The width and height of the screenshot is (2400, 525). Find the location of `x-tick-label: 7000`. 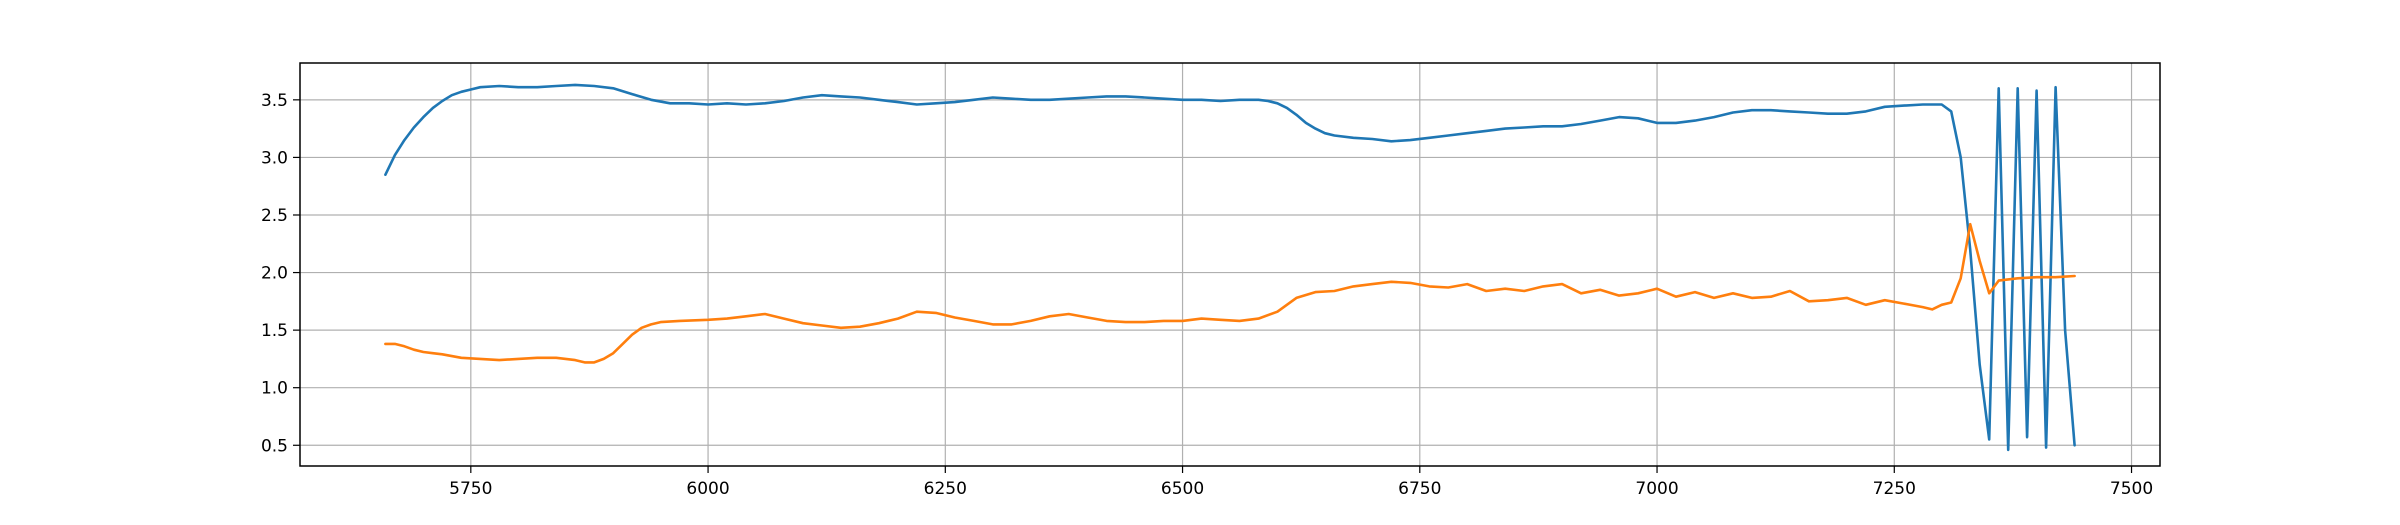

x-tick-label: 7000 is located at coordinates (1656, 489).